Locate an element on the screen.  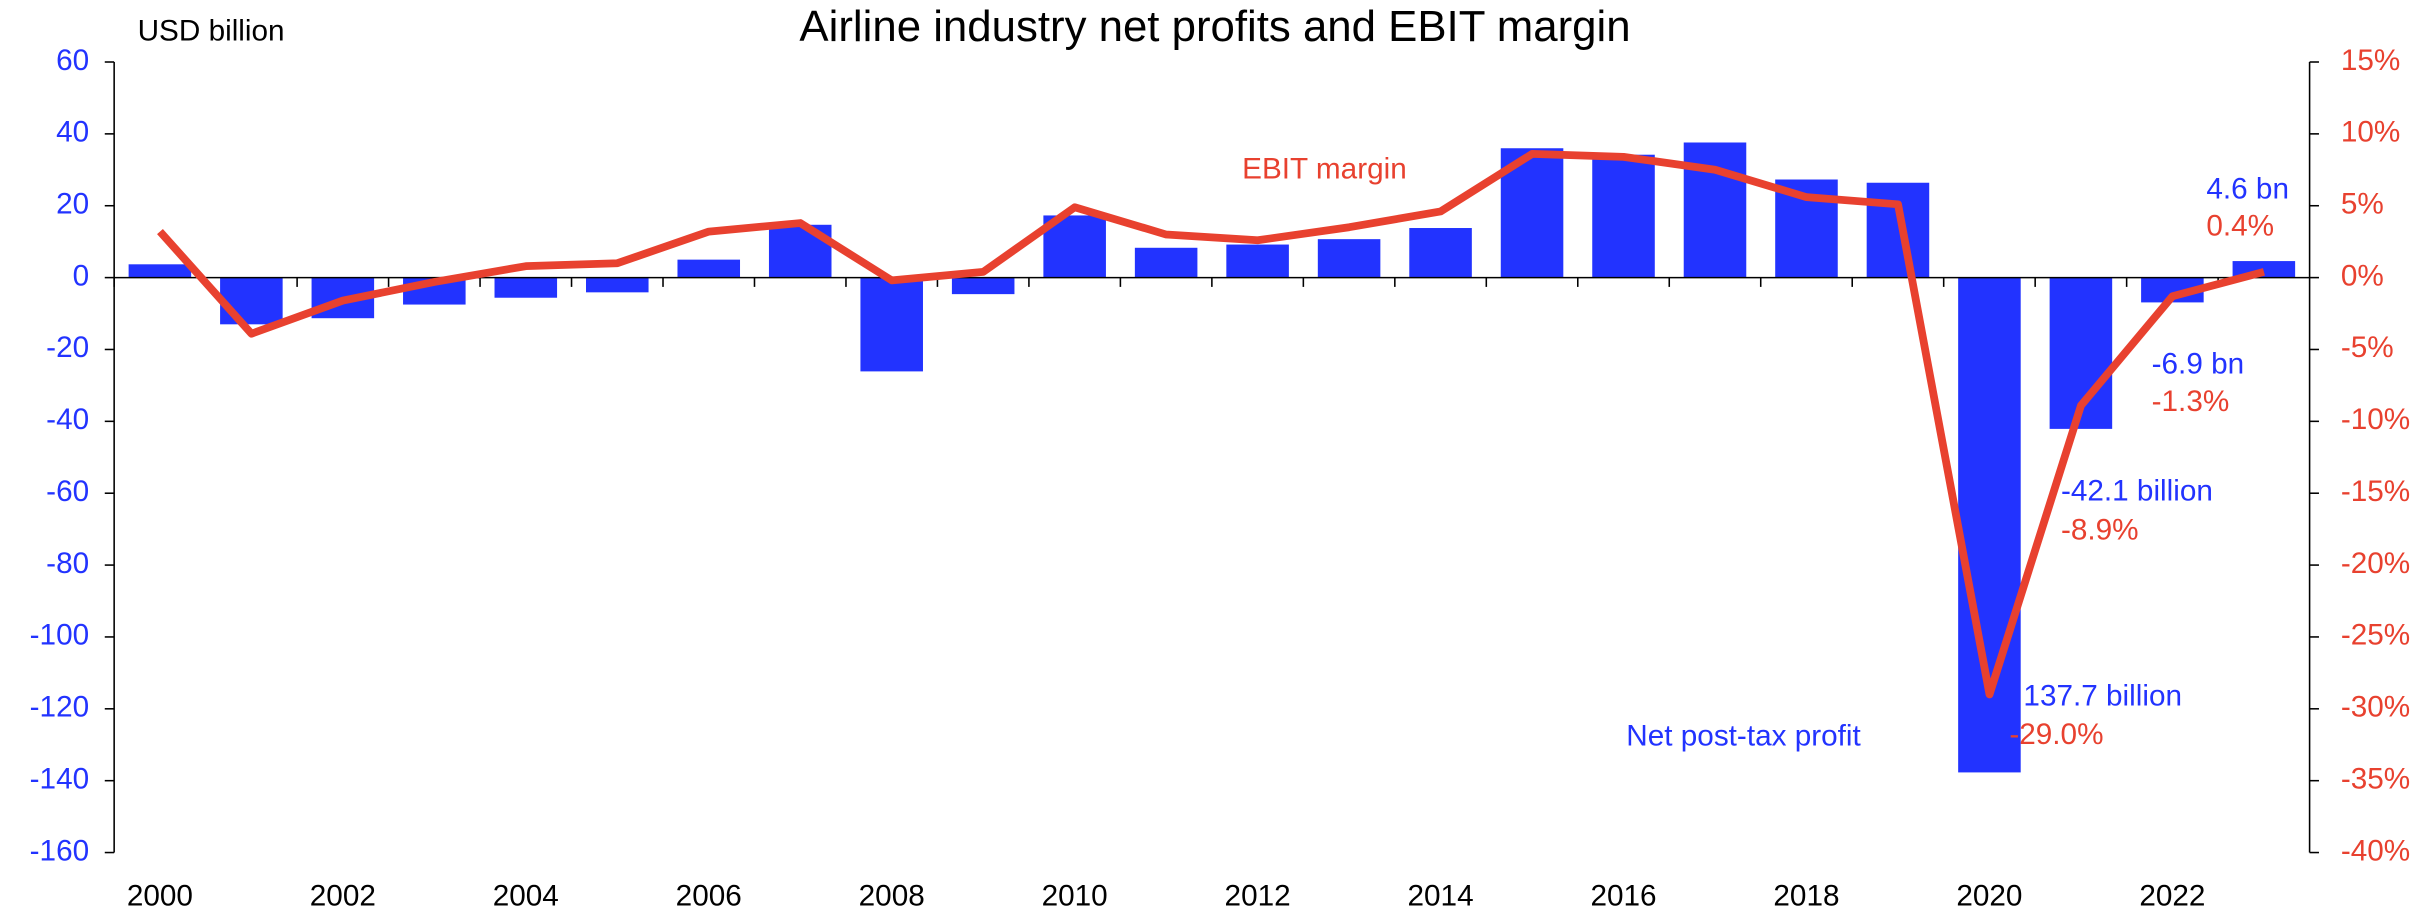
y-tick-label: 0 is located at coordinates (81, 275).